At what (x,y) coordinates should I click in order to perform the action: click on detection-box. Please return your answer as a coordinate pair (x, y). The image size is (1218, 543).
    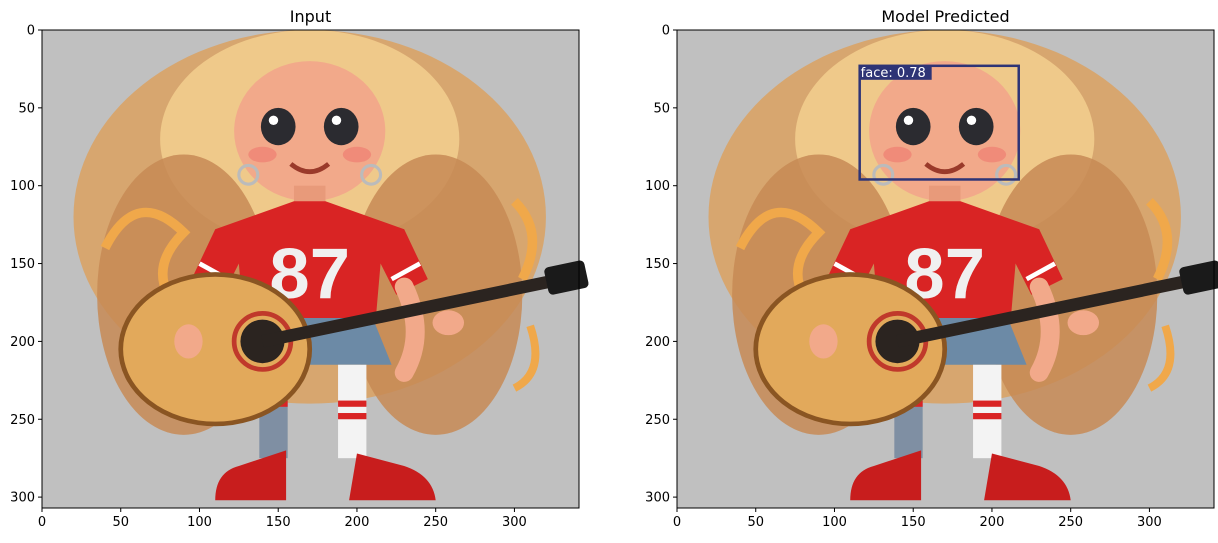
    Looking at the image, I should click on (939, 122).